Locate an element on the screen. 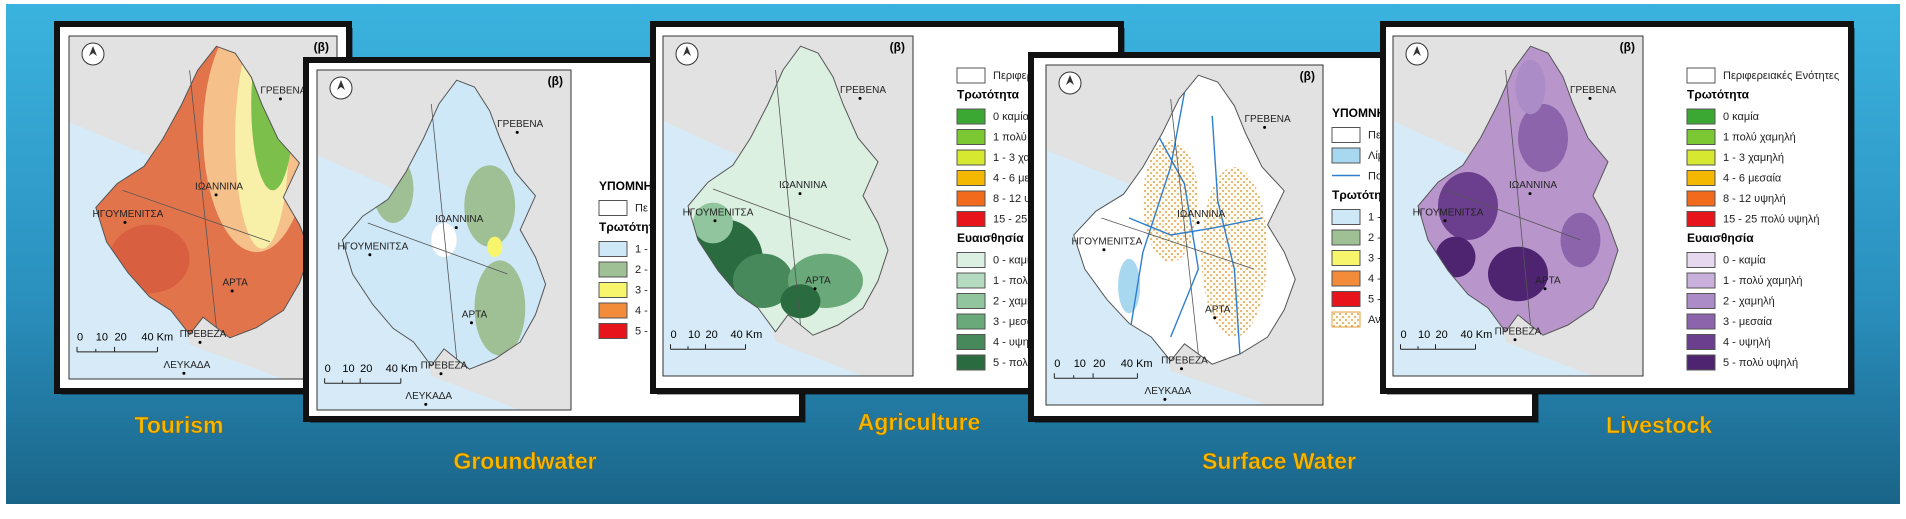 The height and width of the screenshot is (519, 1906). city-label: ΠΡΕΒΕΖΑ is located at coordinates (444, 365).